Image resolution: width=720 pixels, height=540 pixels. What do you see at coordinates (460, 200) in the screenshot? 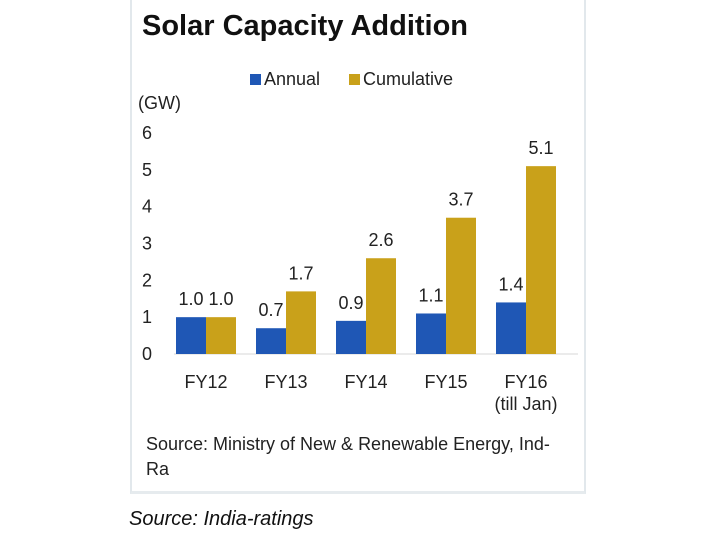
I see `data-label-cumulative-fy15: 3.7` at bounding box center [460, 200].